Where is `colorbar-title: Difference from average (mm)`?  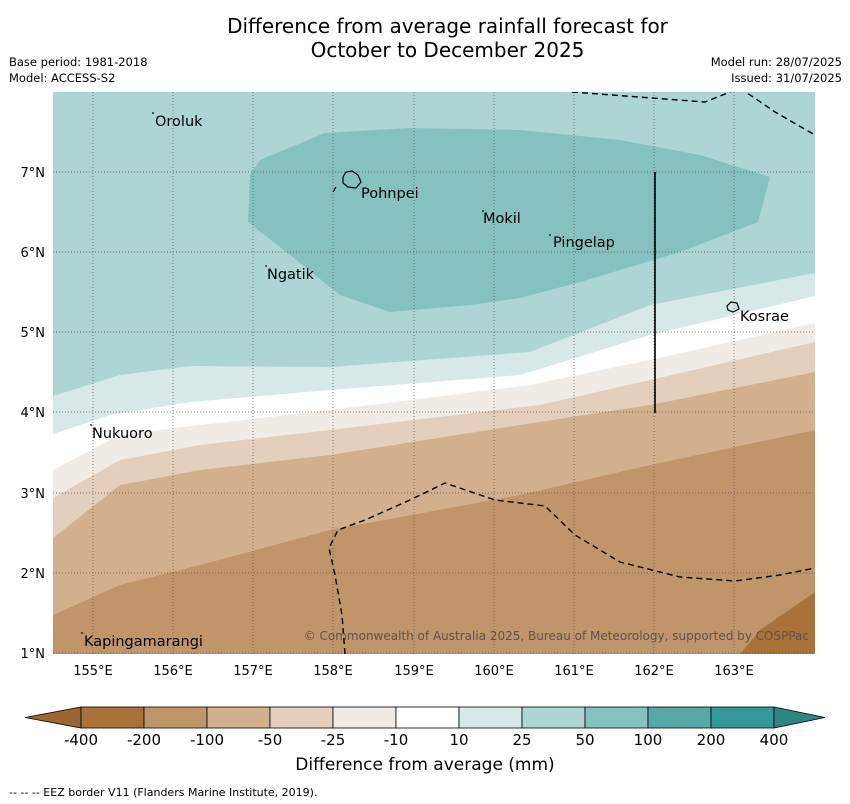
colorbar-title: Difference from average (mm) is located at coordinates (425, 765).